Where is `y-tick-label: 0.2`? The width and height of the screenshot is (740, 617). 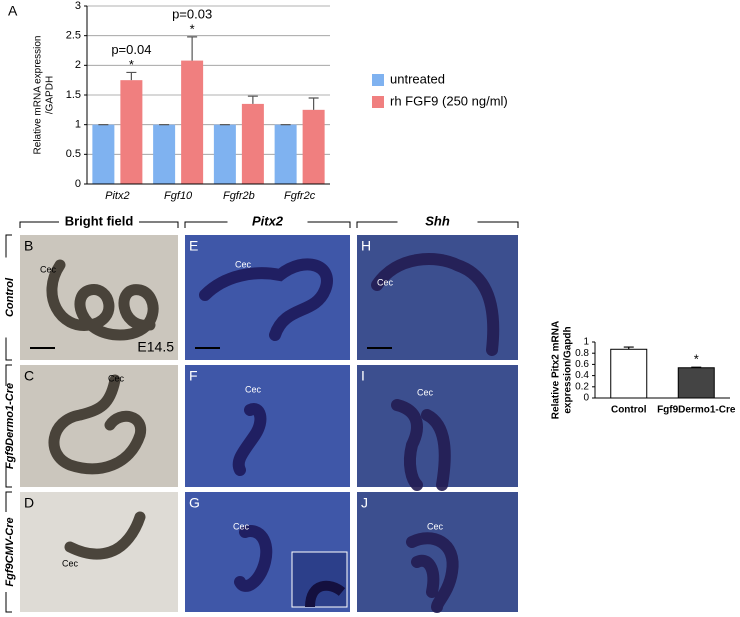 y-tick-label: 0.2 is located at coordinates (582, 386).